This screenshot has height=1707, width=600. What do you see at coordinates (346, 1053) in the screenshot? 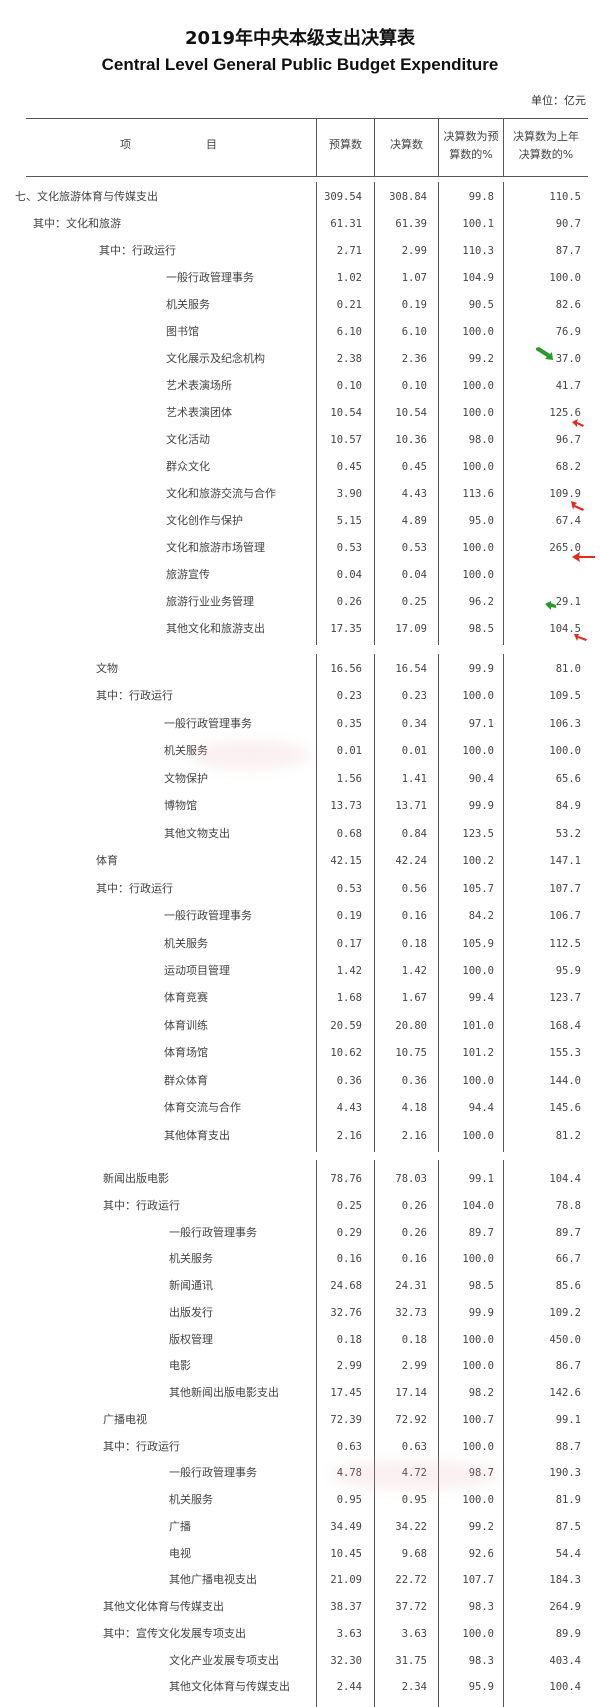
I see `budget-value: 10.62` at bounding box center [346, 1053].